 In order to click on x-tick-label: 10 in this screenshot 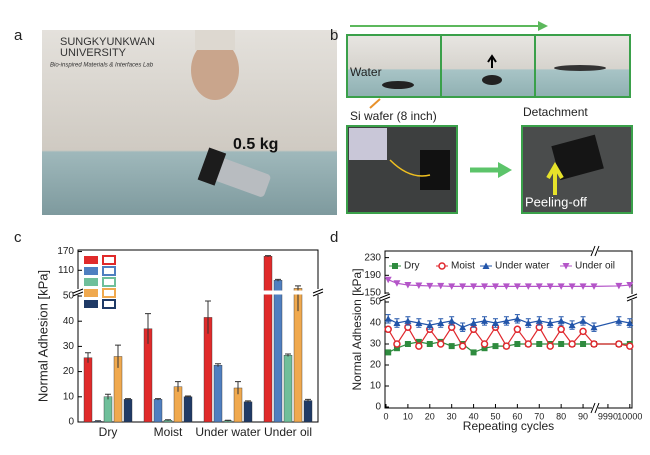, I will do `click(408, 416)`.